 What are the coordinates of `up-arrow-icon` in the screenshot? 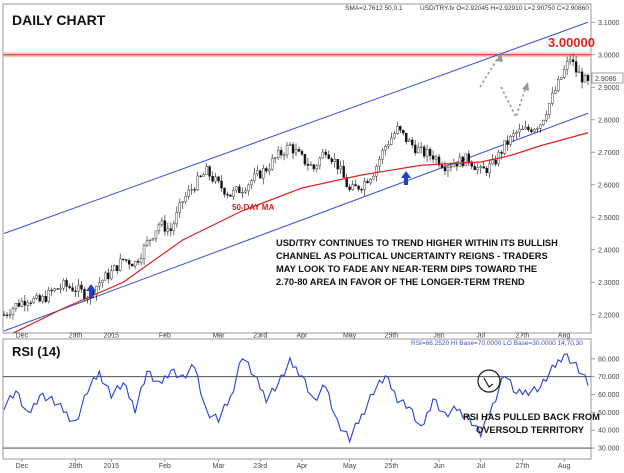 It's located at (91, 291).